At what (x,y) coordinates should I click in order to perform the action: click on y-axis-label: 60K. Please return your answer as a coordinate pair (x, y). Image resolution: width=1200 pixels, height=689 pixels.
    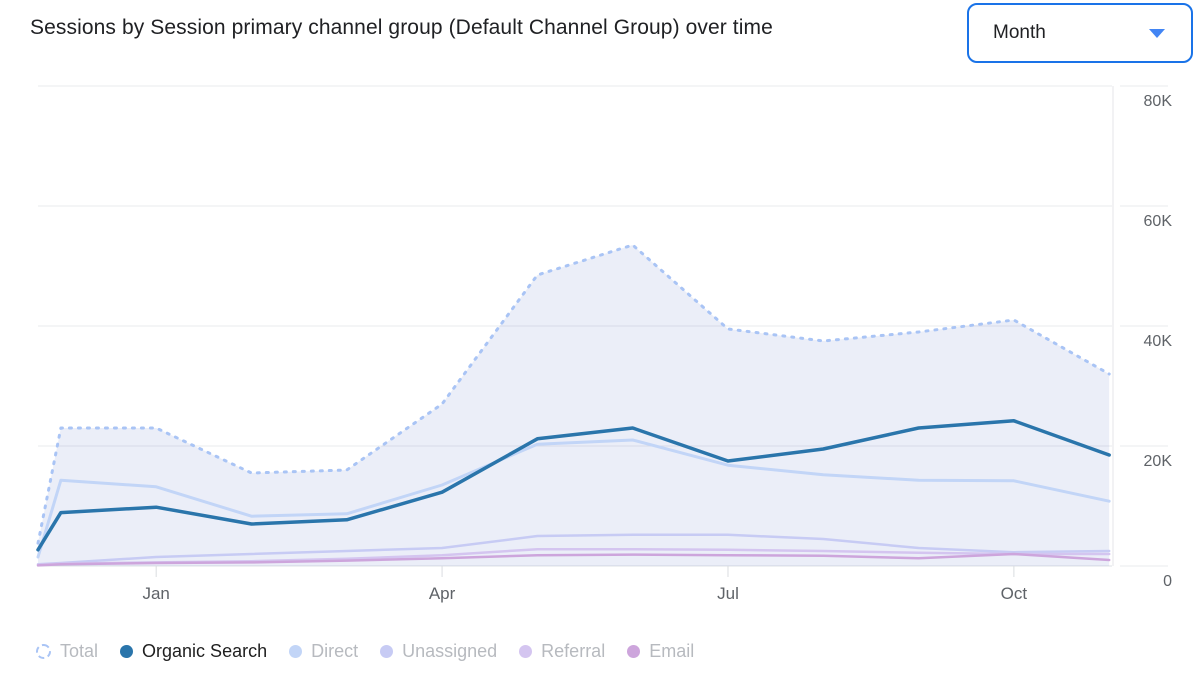
    Looking at the image, I should click on (1158, 221).